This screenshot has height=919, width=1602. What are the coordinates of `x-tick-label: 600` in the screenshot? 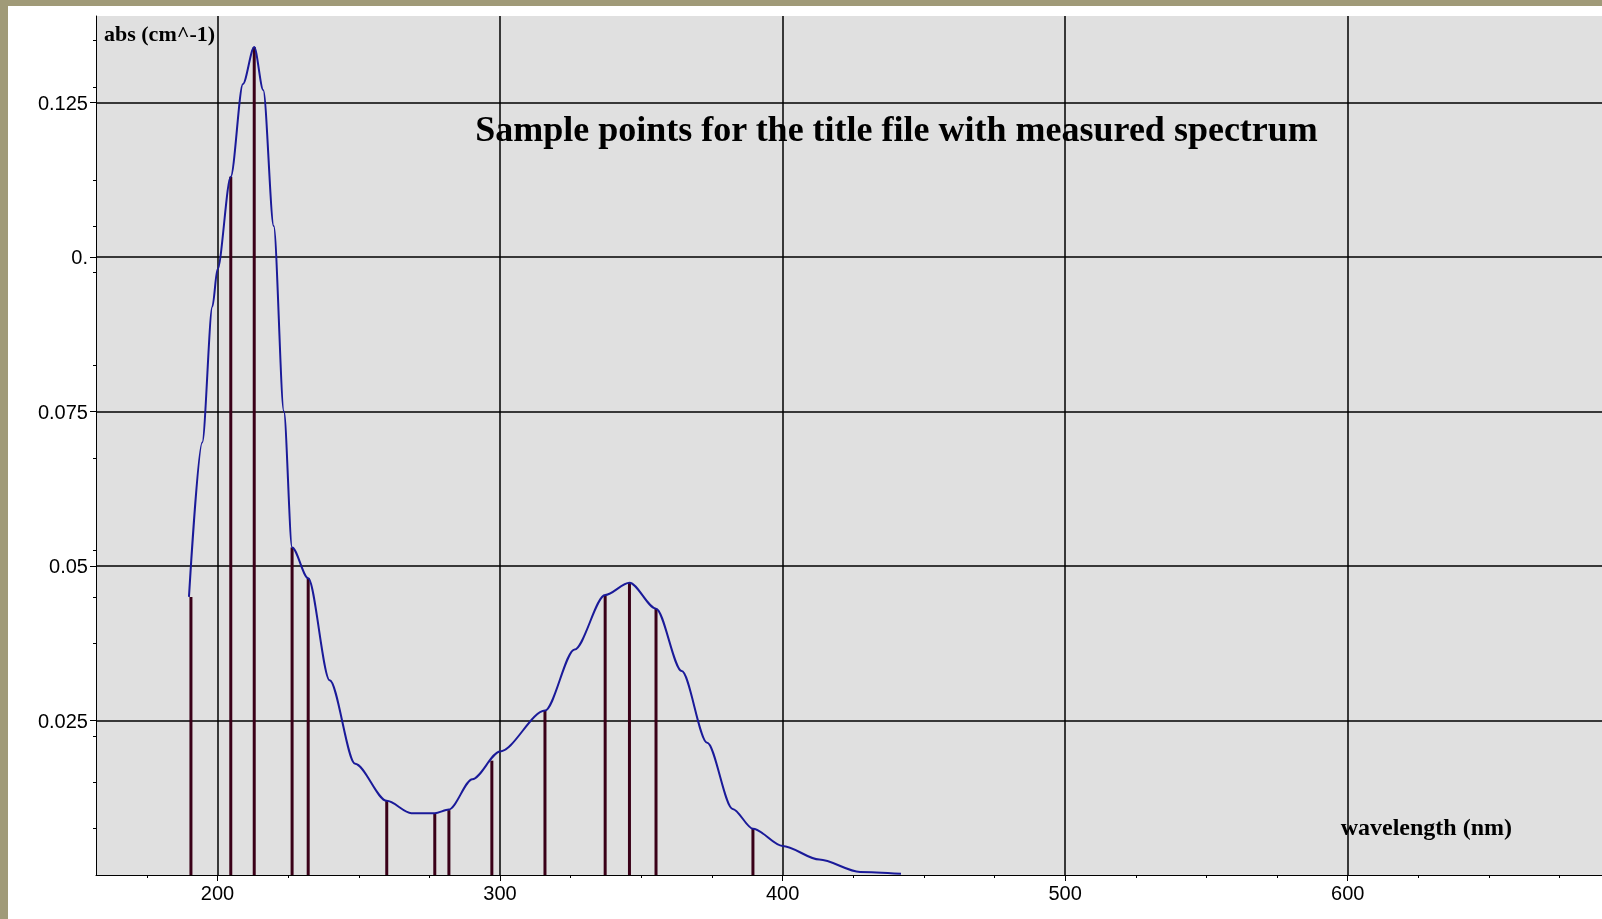 It's located at (1348, 893).